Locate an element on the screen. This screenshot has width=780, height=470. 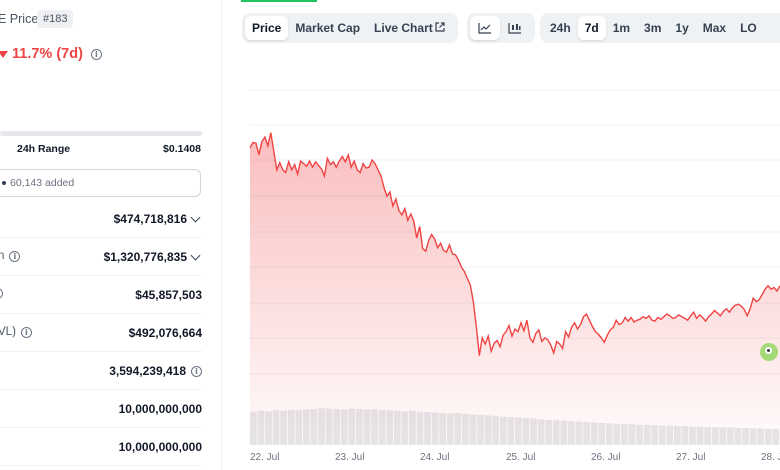
price-change: 11.7% (7d) i is located at coordinates (51, 54).